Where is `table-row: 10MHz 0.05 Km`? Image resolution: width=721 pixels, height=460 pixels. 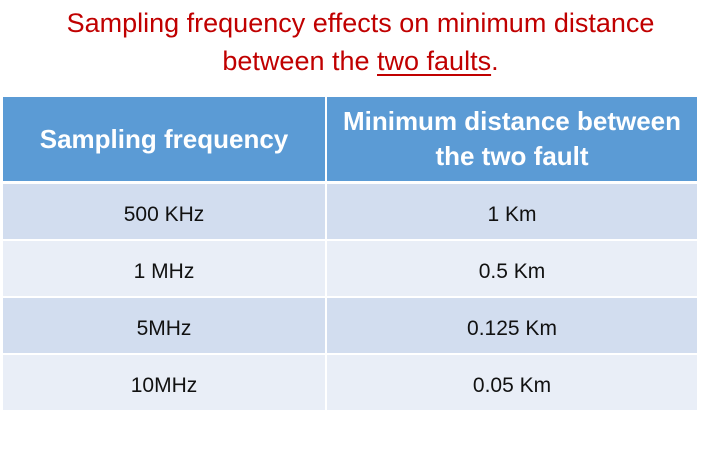
table-row: 10MHz 0.05 Km is located at coordinates (350, 383).